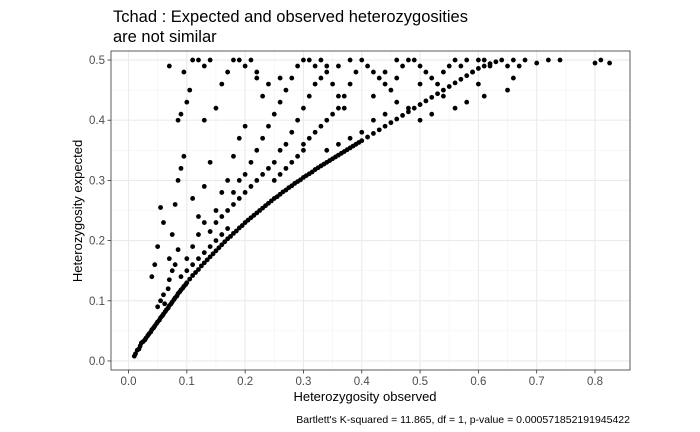 The width and height of the screenshot is (700, 432). I want to click on y-tick-label: 0.1, so click(97, 302).